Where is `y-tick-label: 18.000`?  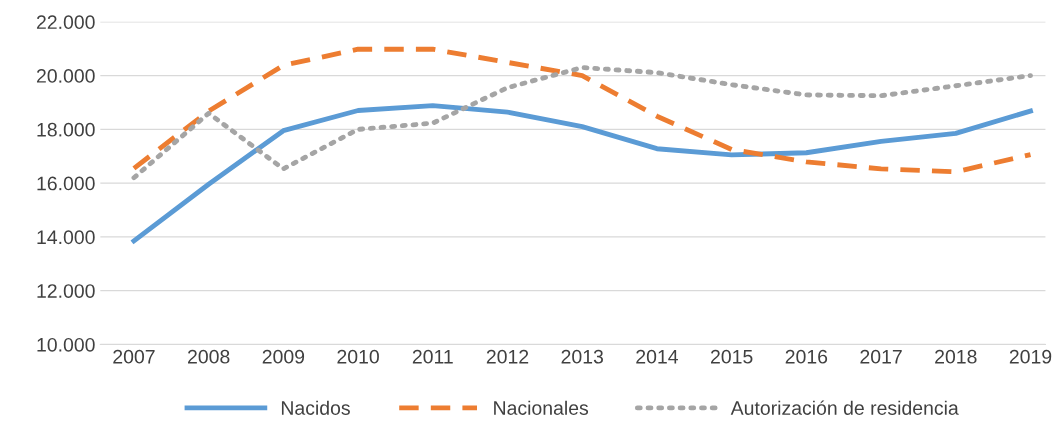 y-tick-label: 18.000 is located at coordinates (66, 129).